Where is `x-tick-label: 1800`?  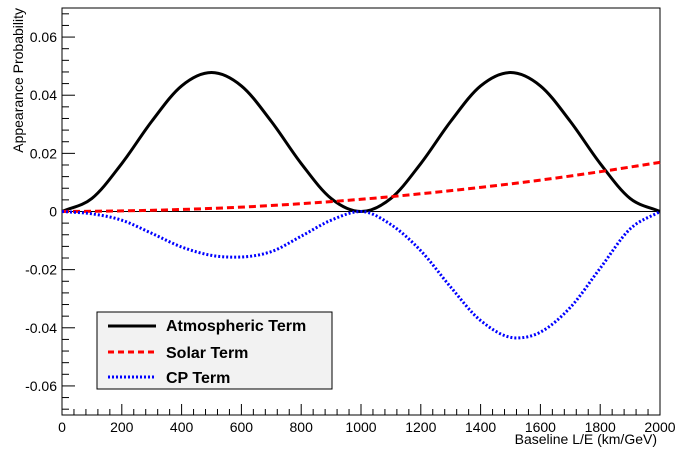 x-tick-label: 1800 is located at coordinates (600, 427).